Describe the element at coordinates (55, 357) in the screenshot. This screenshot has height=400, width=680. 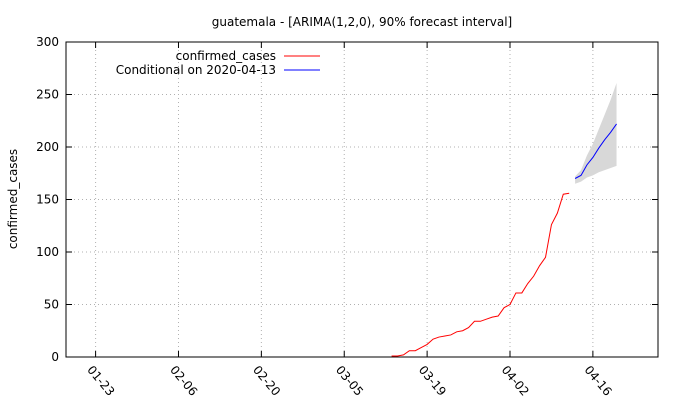
I see `y-tick-label: 0` at that location.